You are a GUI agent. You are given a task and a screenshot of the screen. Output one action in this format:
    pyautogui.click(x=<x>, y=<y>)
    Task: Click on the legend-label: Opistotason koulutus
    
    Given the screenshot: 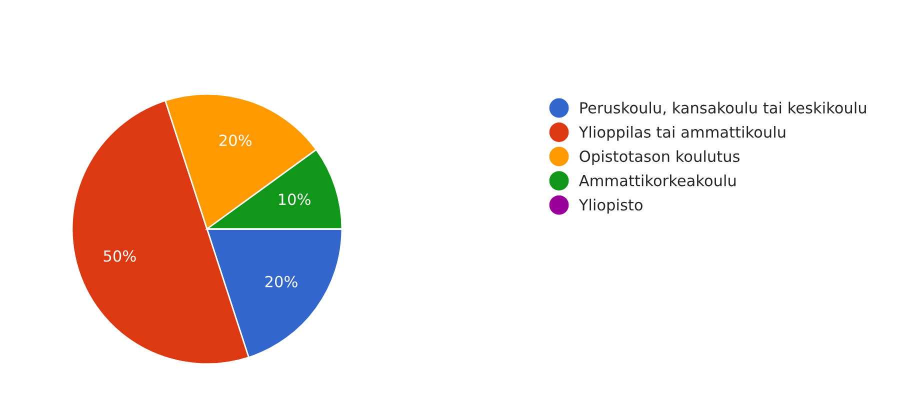 What is the action you would take?
    pyautogui.click(x=660, y=158)
    